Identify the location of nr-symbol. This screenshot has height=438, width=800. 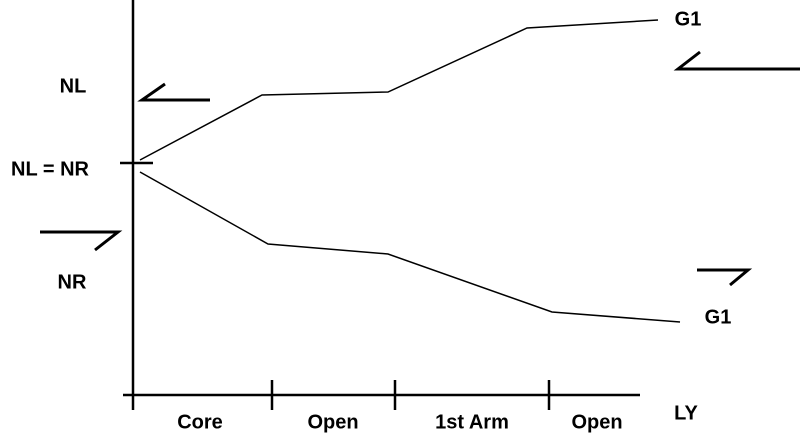
(81, 241).